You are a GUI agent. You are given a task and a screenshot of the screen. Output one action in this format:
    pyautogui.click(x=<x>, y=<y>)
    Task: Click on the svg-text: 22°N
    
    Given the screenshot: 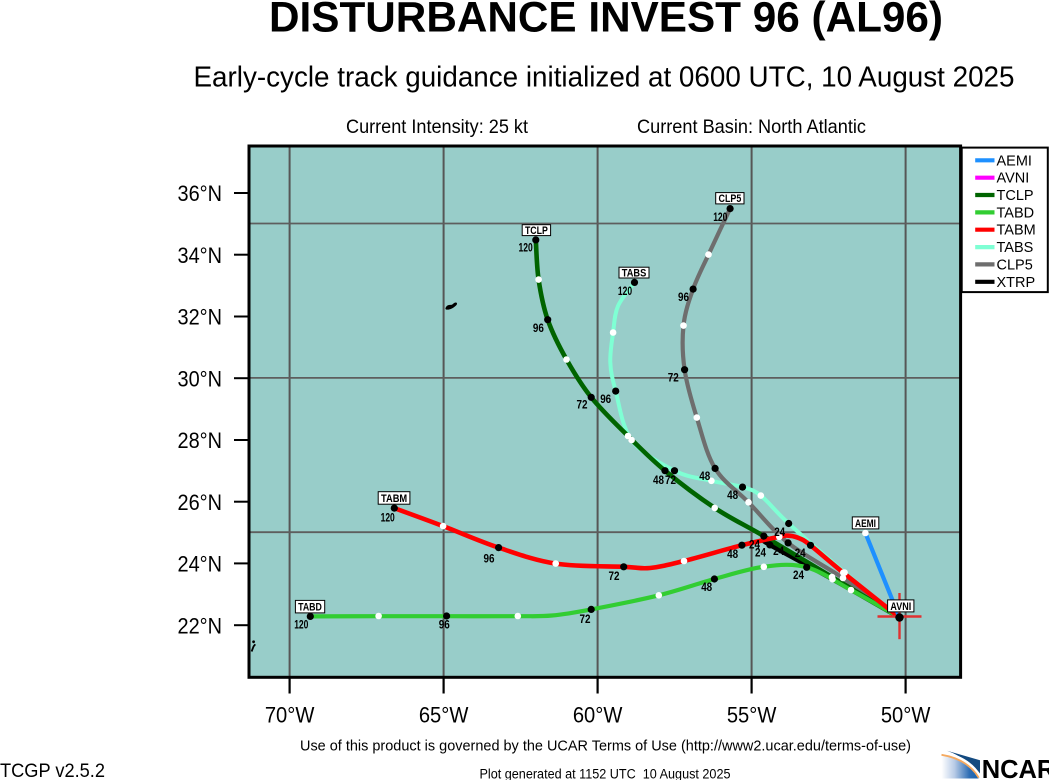 What is the action you would take?
    pyautogui.click(x=200, y=625)
    